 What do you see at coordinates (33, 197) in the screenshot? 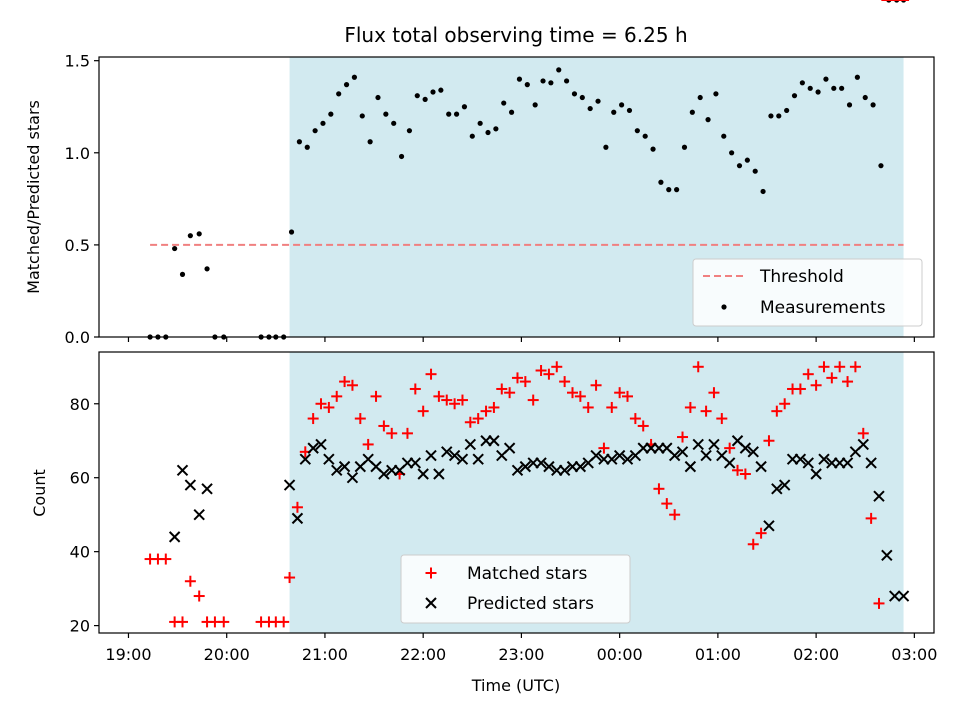
I see `top-y-axis-label: Matched/Predicted stars` at bounding box center [33, 197].